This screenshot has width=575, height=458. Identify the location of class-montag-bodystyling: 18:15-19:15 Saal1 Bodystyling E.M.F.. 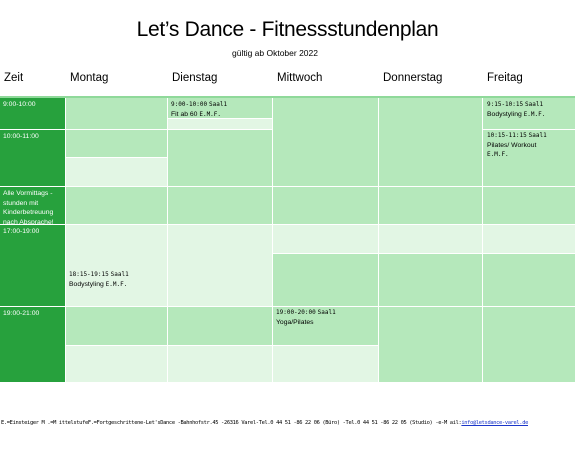
(99, 279).